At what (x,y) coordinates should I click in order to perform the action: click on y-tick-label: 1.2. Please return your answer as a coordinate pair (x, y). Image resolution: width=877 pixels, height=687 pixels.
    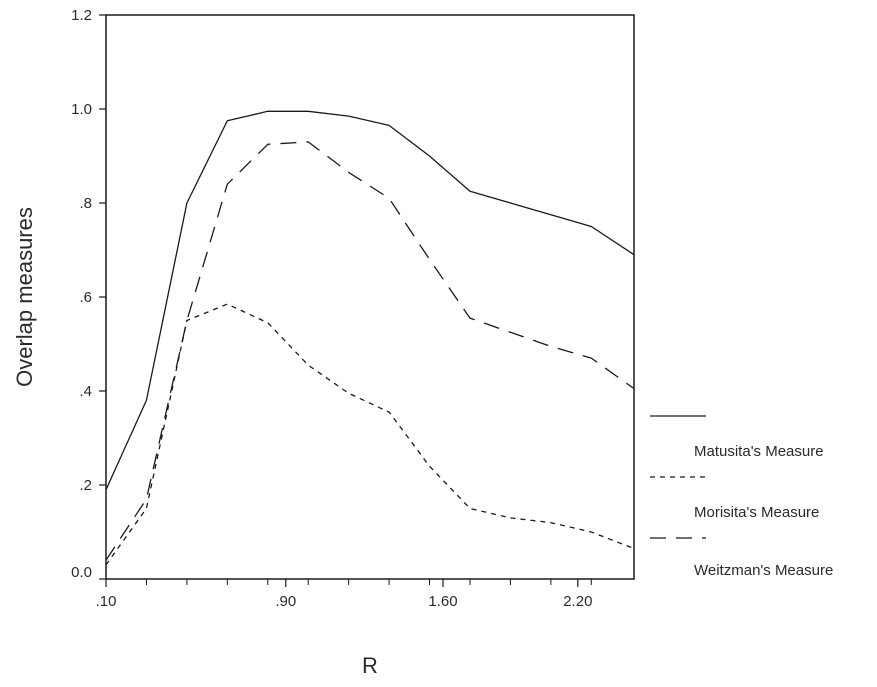
    Looking at the image, I should click on (81, 15).